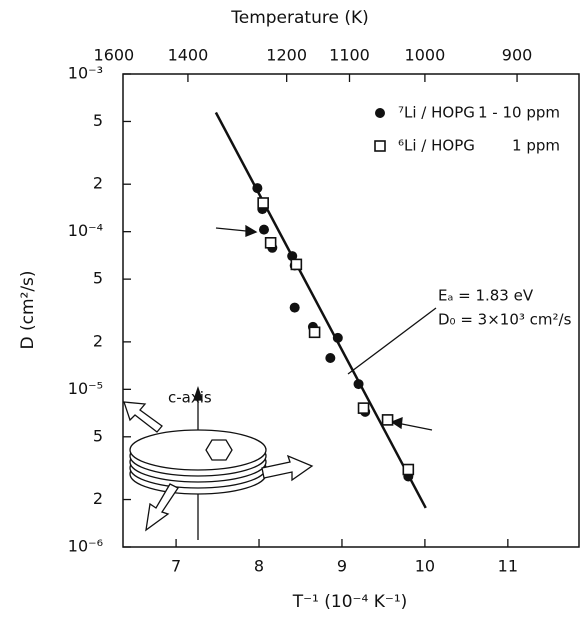 This screenshot has width=581, height=617. Describe the element at coordinates (85, 230) in the screenshot. I see `y-tick-label: 10⁻⁴` at that location.